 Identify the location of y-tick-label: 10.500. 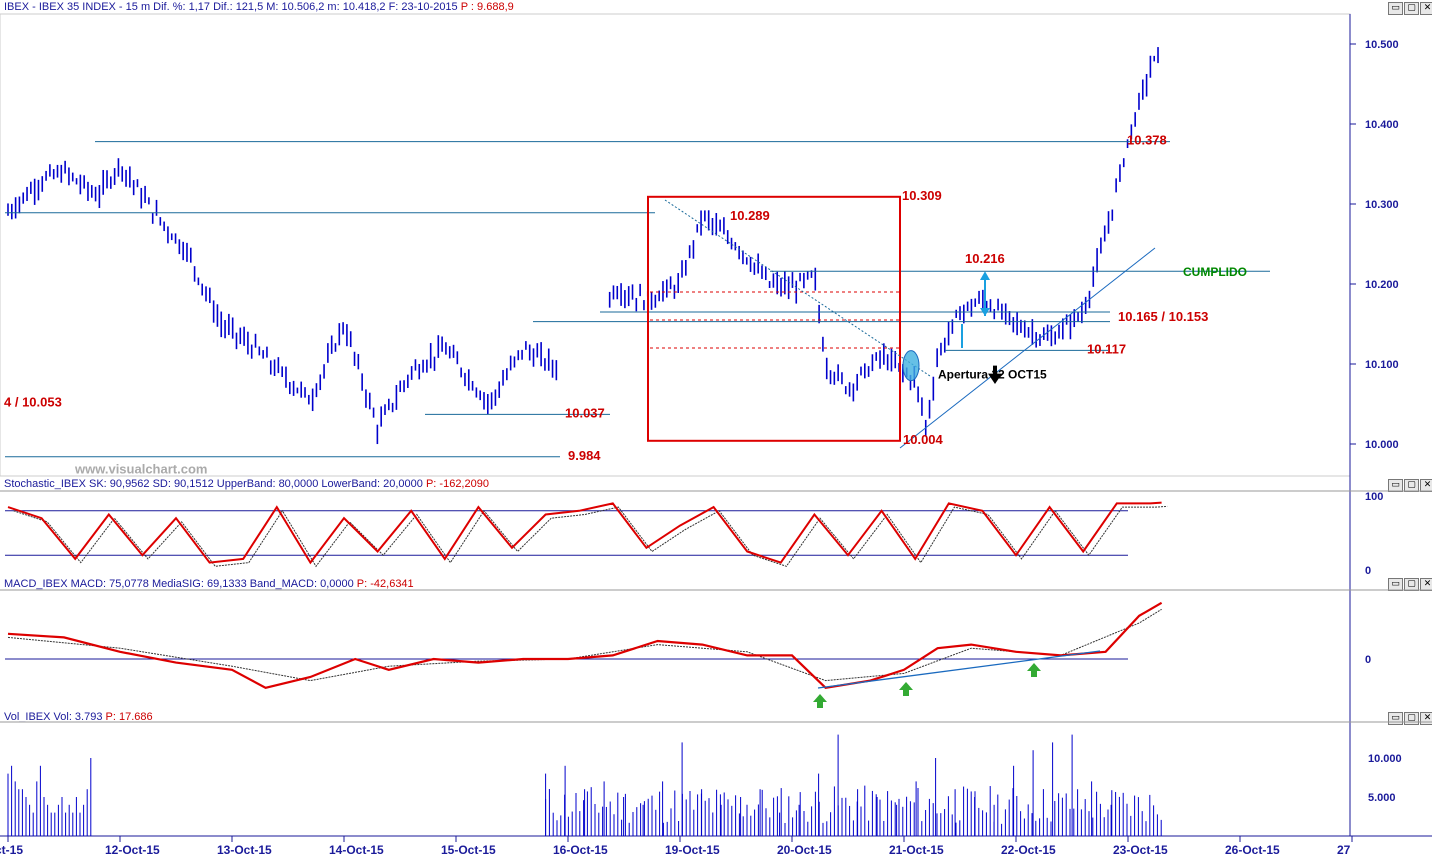
(1382, 45).